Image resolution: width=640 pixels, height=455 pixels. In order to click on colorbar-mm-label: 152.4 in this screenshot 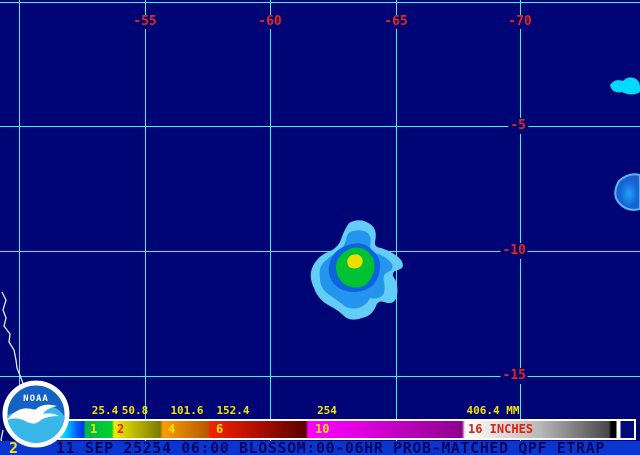, I will do `click(233, 410)`.